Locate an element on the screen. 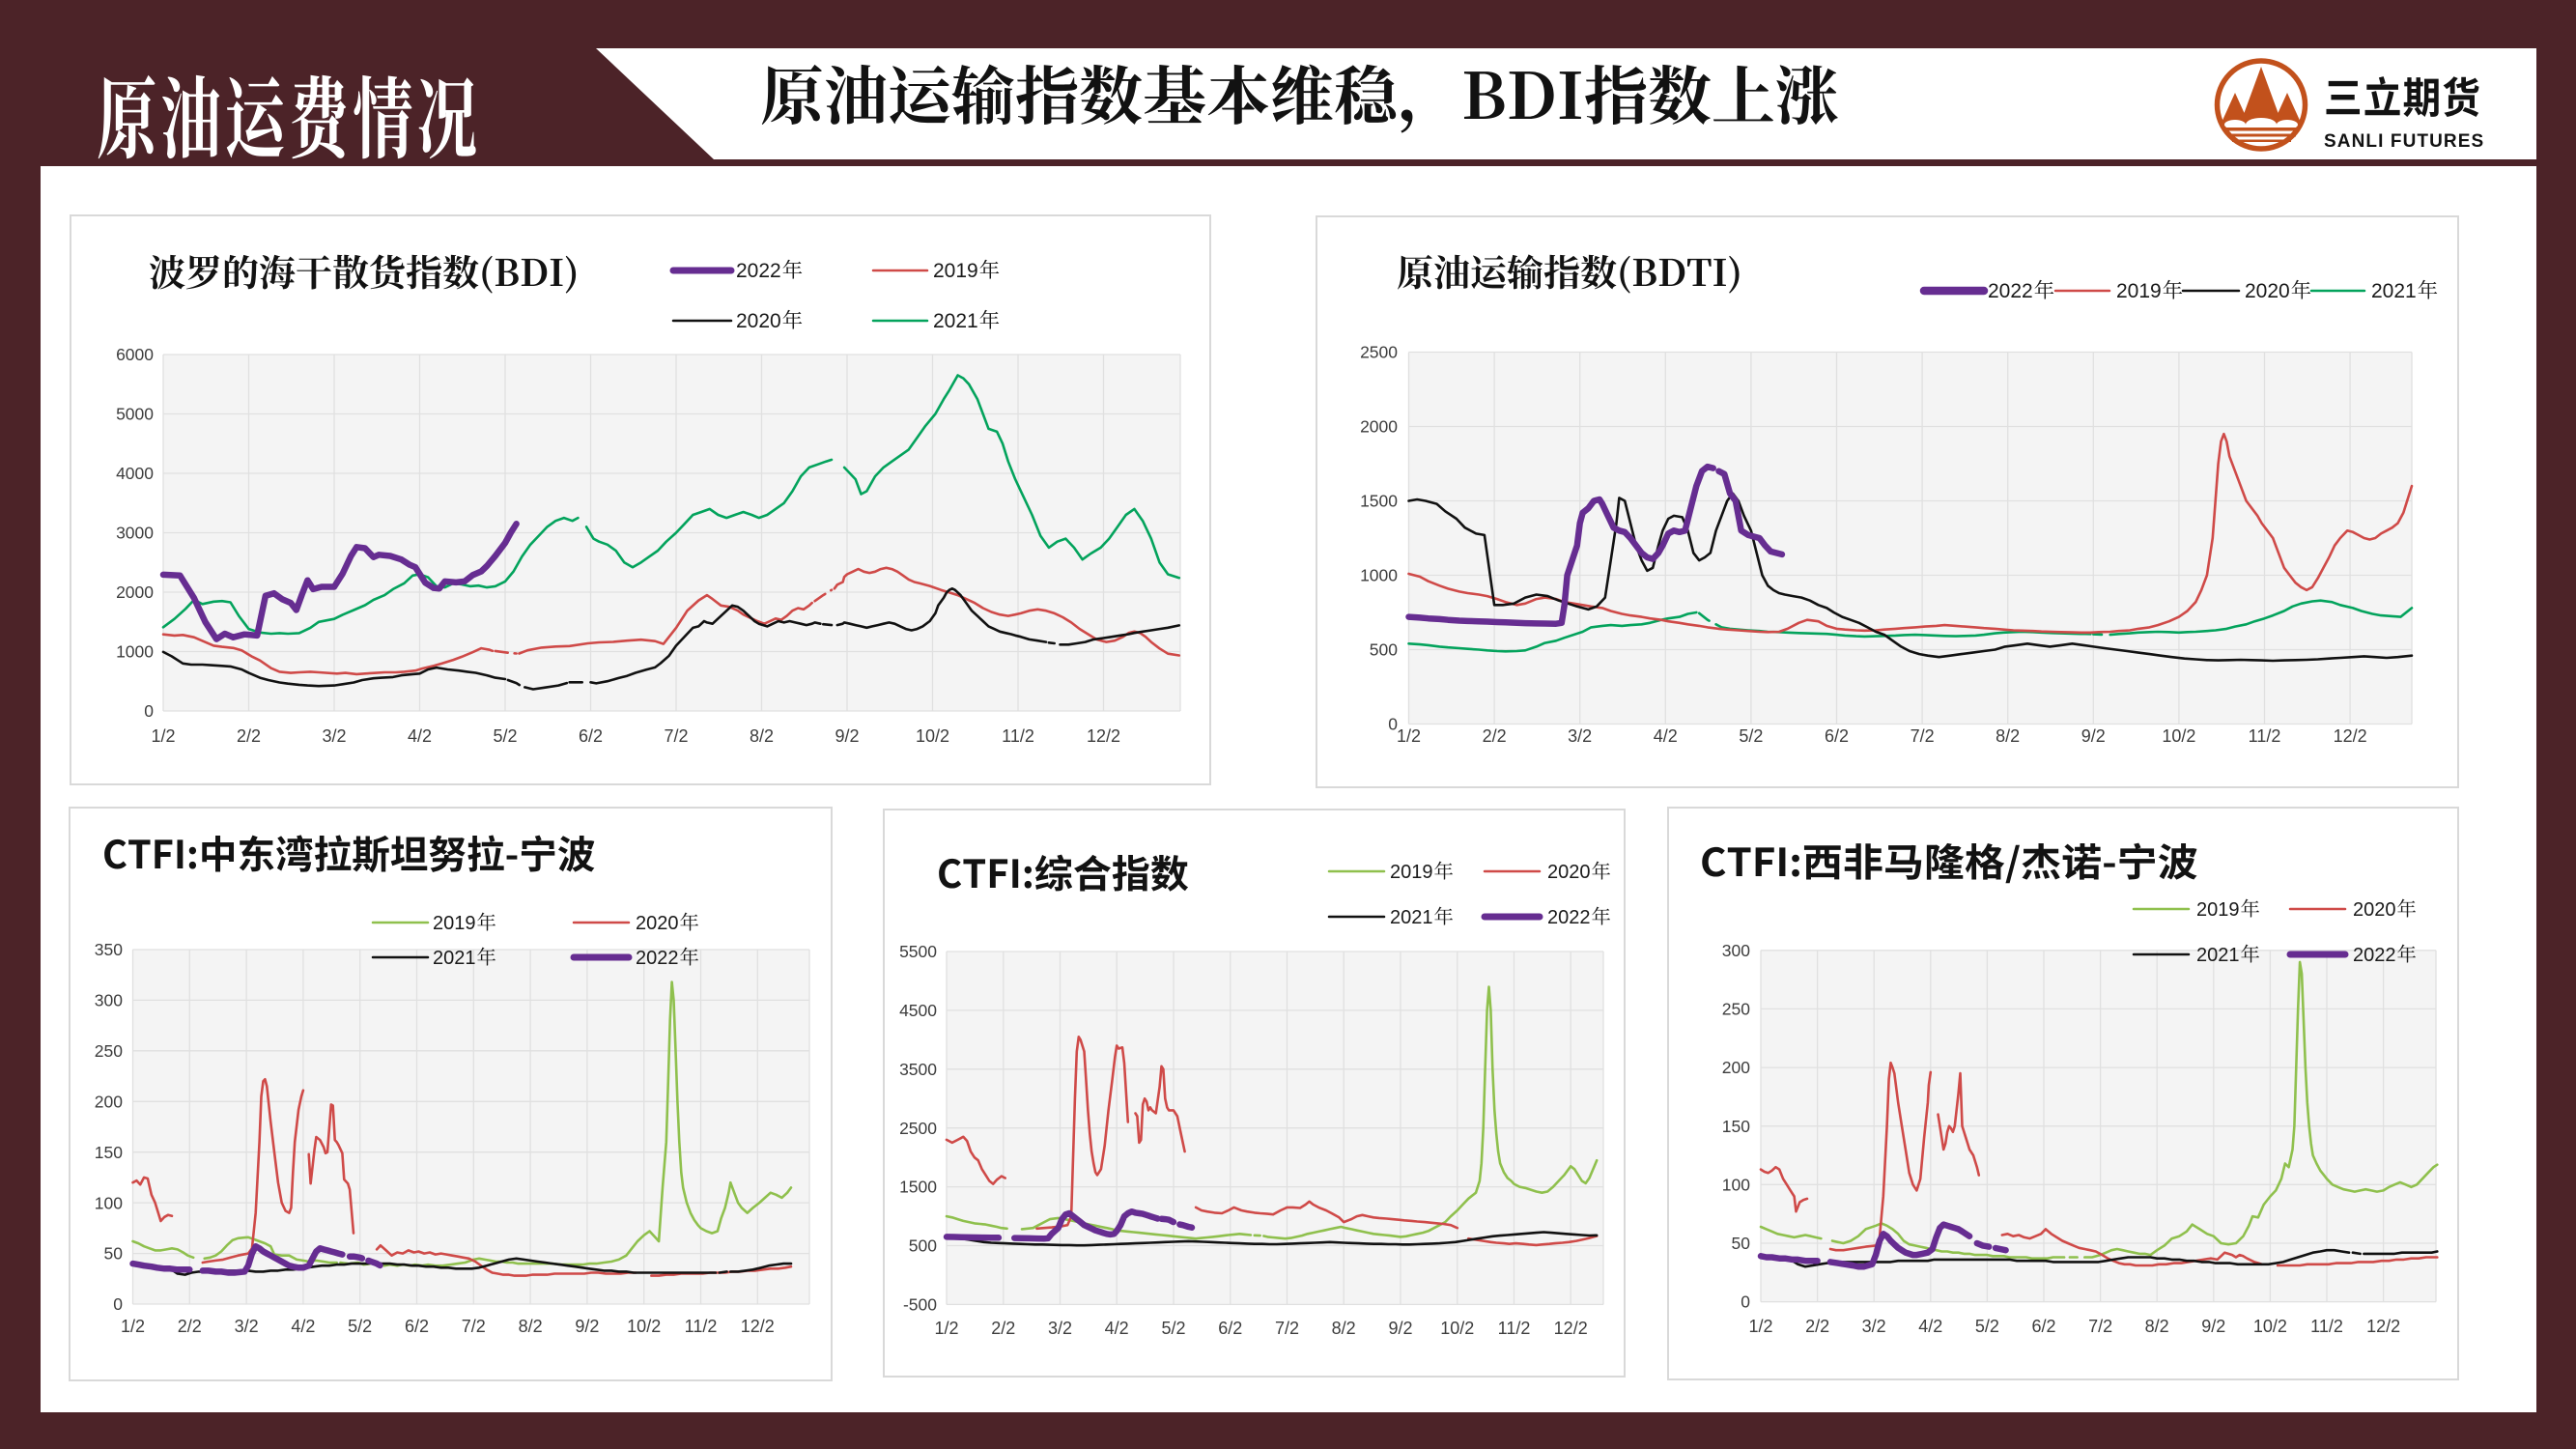  svg-text: 150 is located at coordinates (1736, 1126).